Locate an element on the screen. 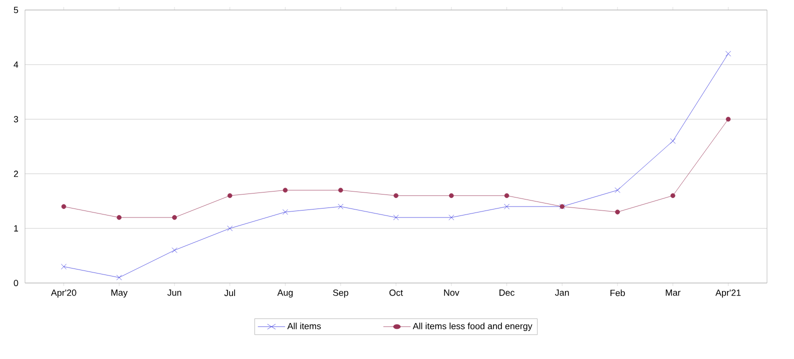 This screenshot has width=794, height=359. y-tick-label: 2 is located at coordinates (16, 173).